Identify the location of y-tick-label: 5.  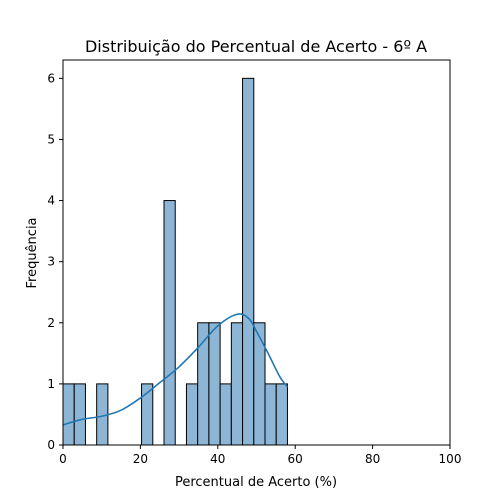
(51, 139).